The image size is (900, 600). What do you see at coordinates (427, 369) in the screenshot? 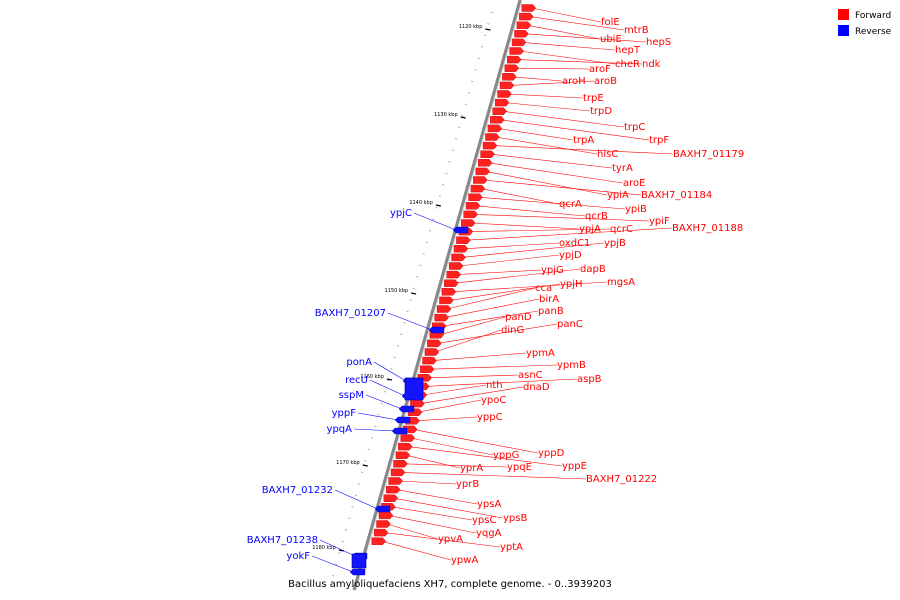
I see `gene-glyph-ypmB` at bounding box center [427, 369].